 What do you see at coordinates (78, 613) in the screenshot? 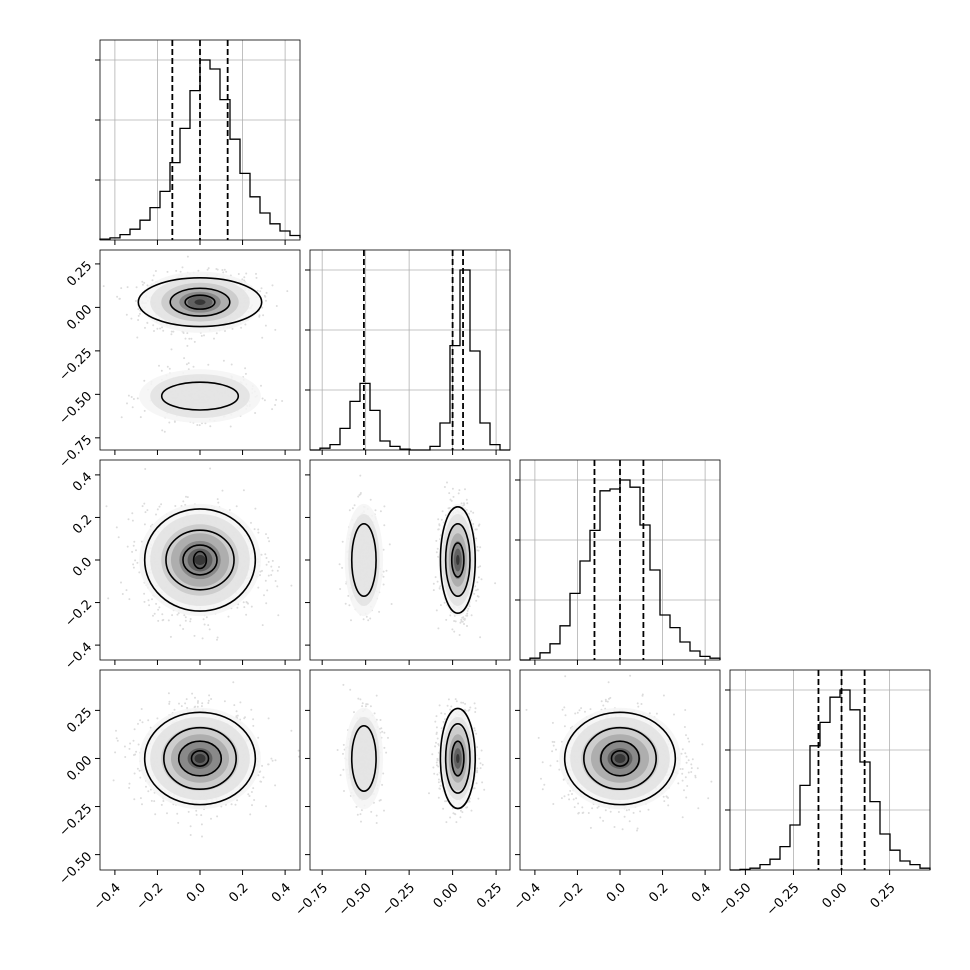
I see `y-tick-label: −0.2` at bounding box center [78, 613].